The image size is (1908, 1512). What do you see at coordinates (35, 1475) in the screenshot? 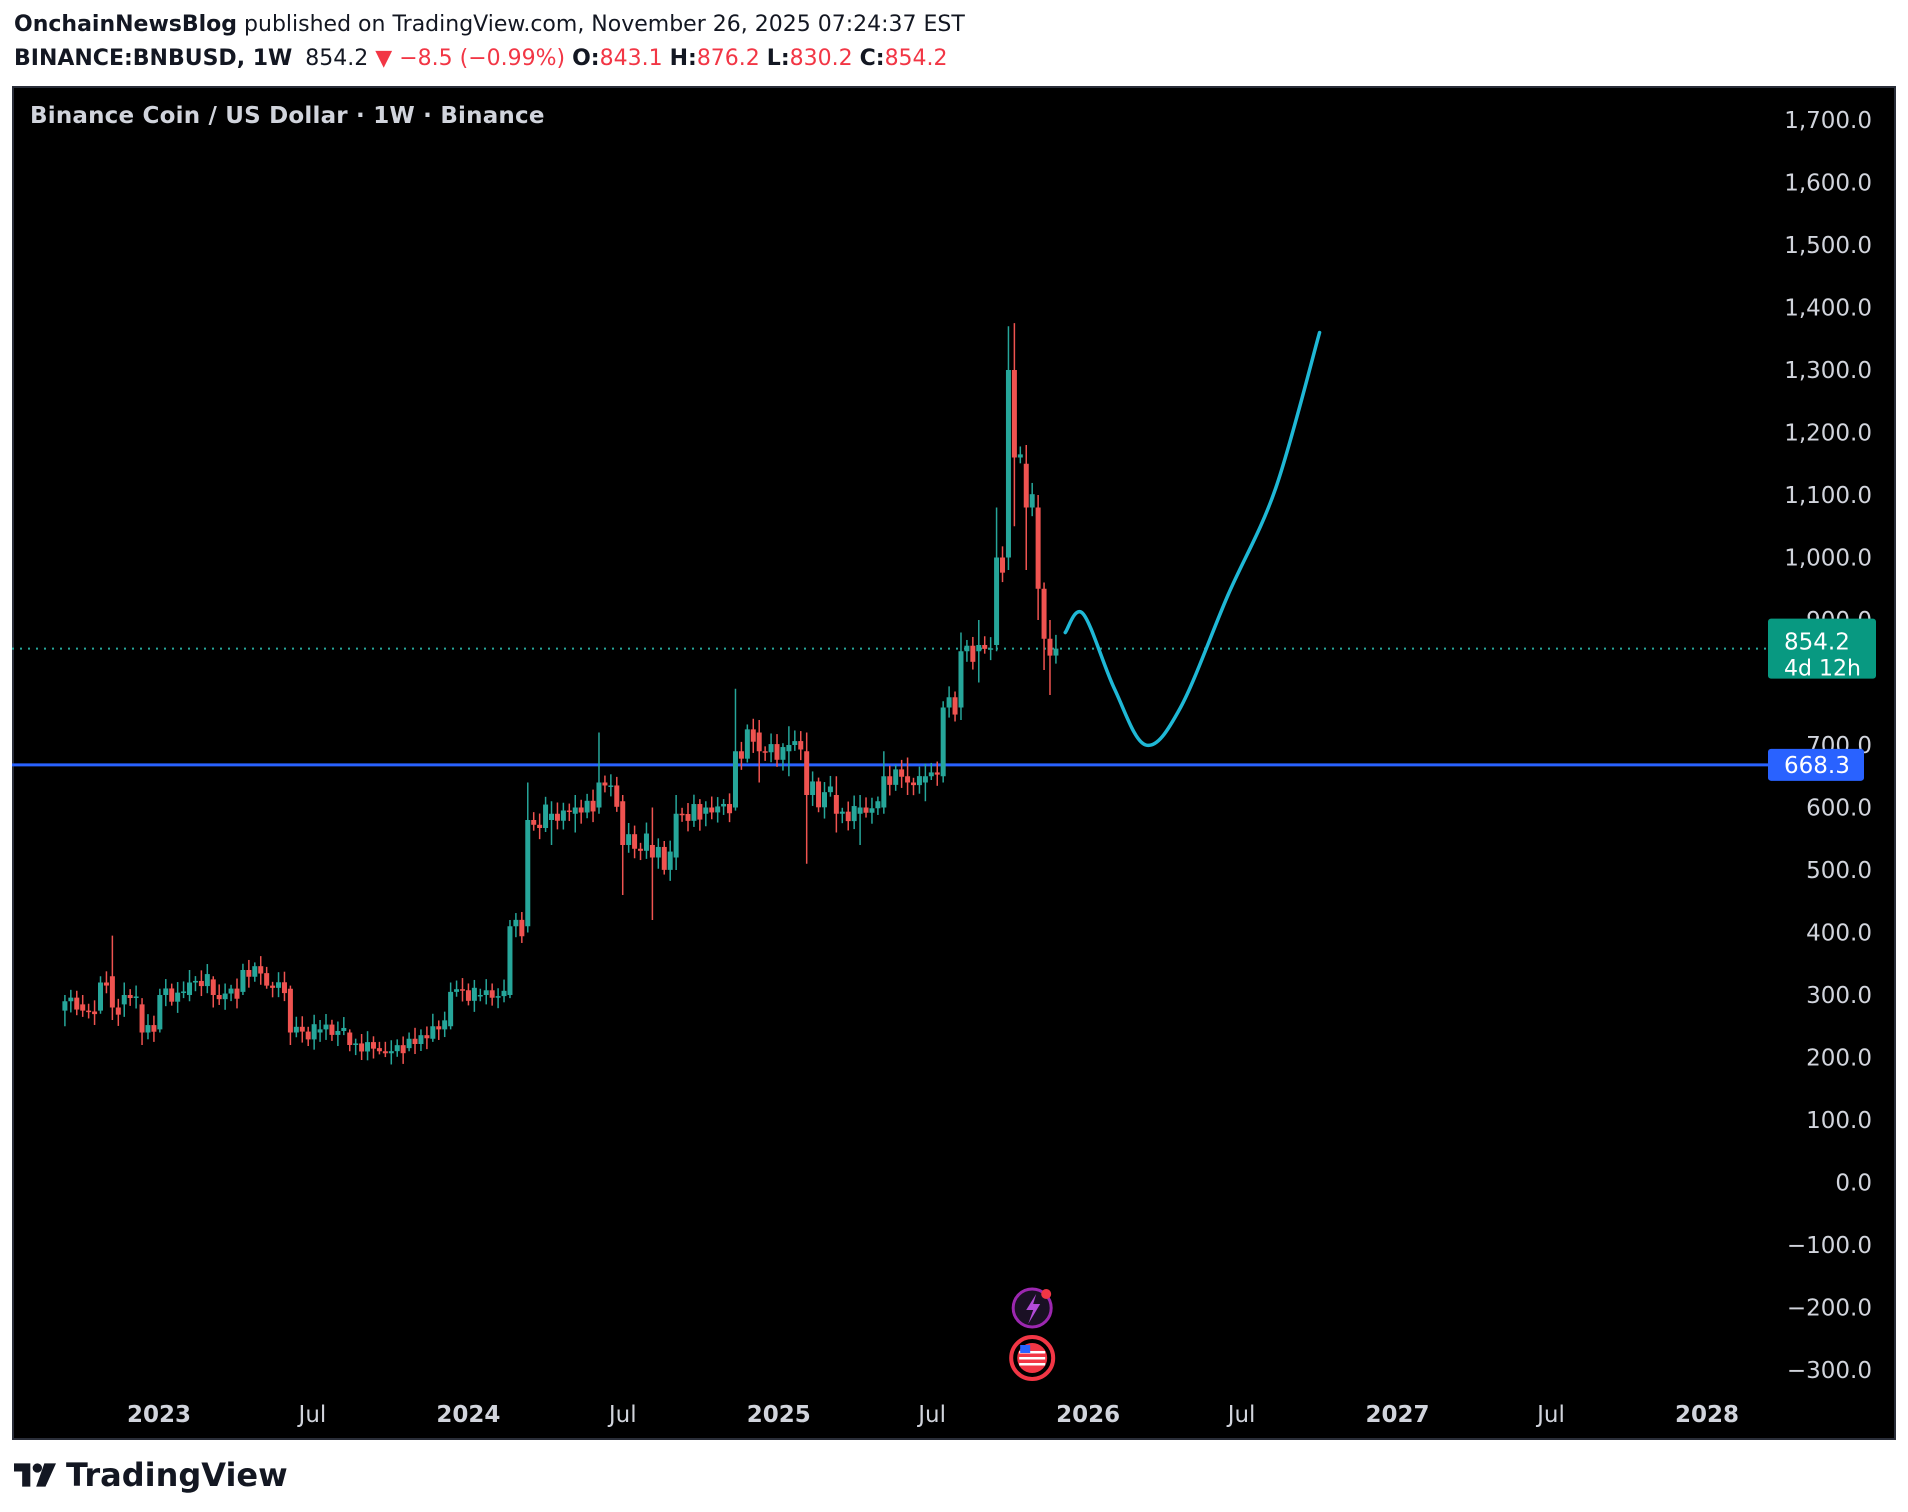
I see `tradingview-logo-icon` at bounding box center [35, 1475].